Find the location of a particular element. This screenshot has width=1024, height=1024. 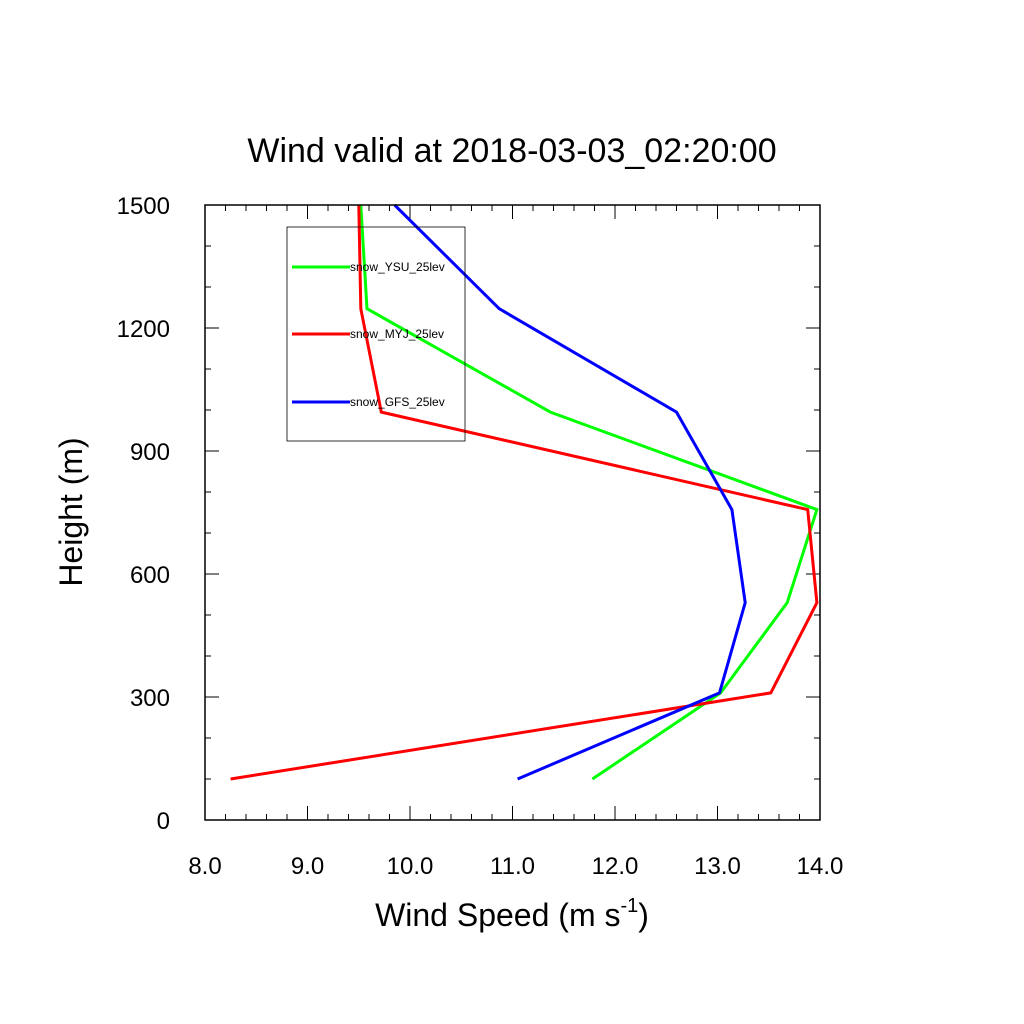

y-tick-label: 600 is located at coordinates (150, 575).